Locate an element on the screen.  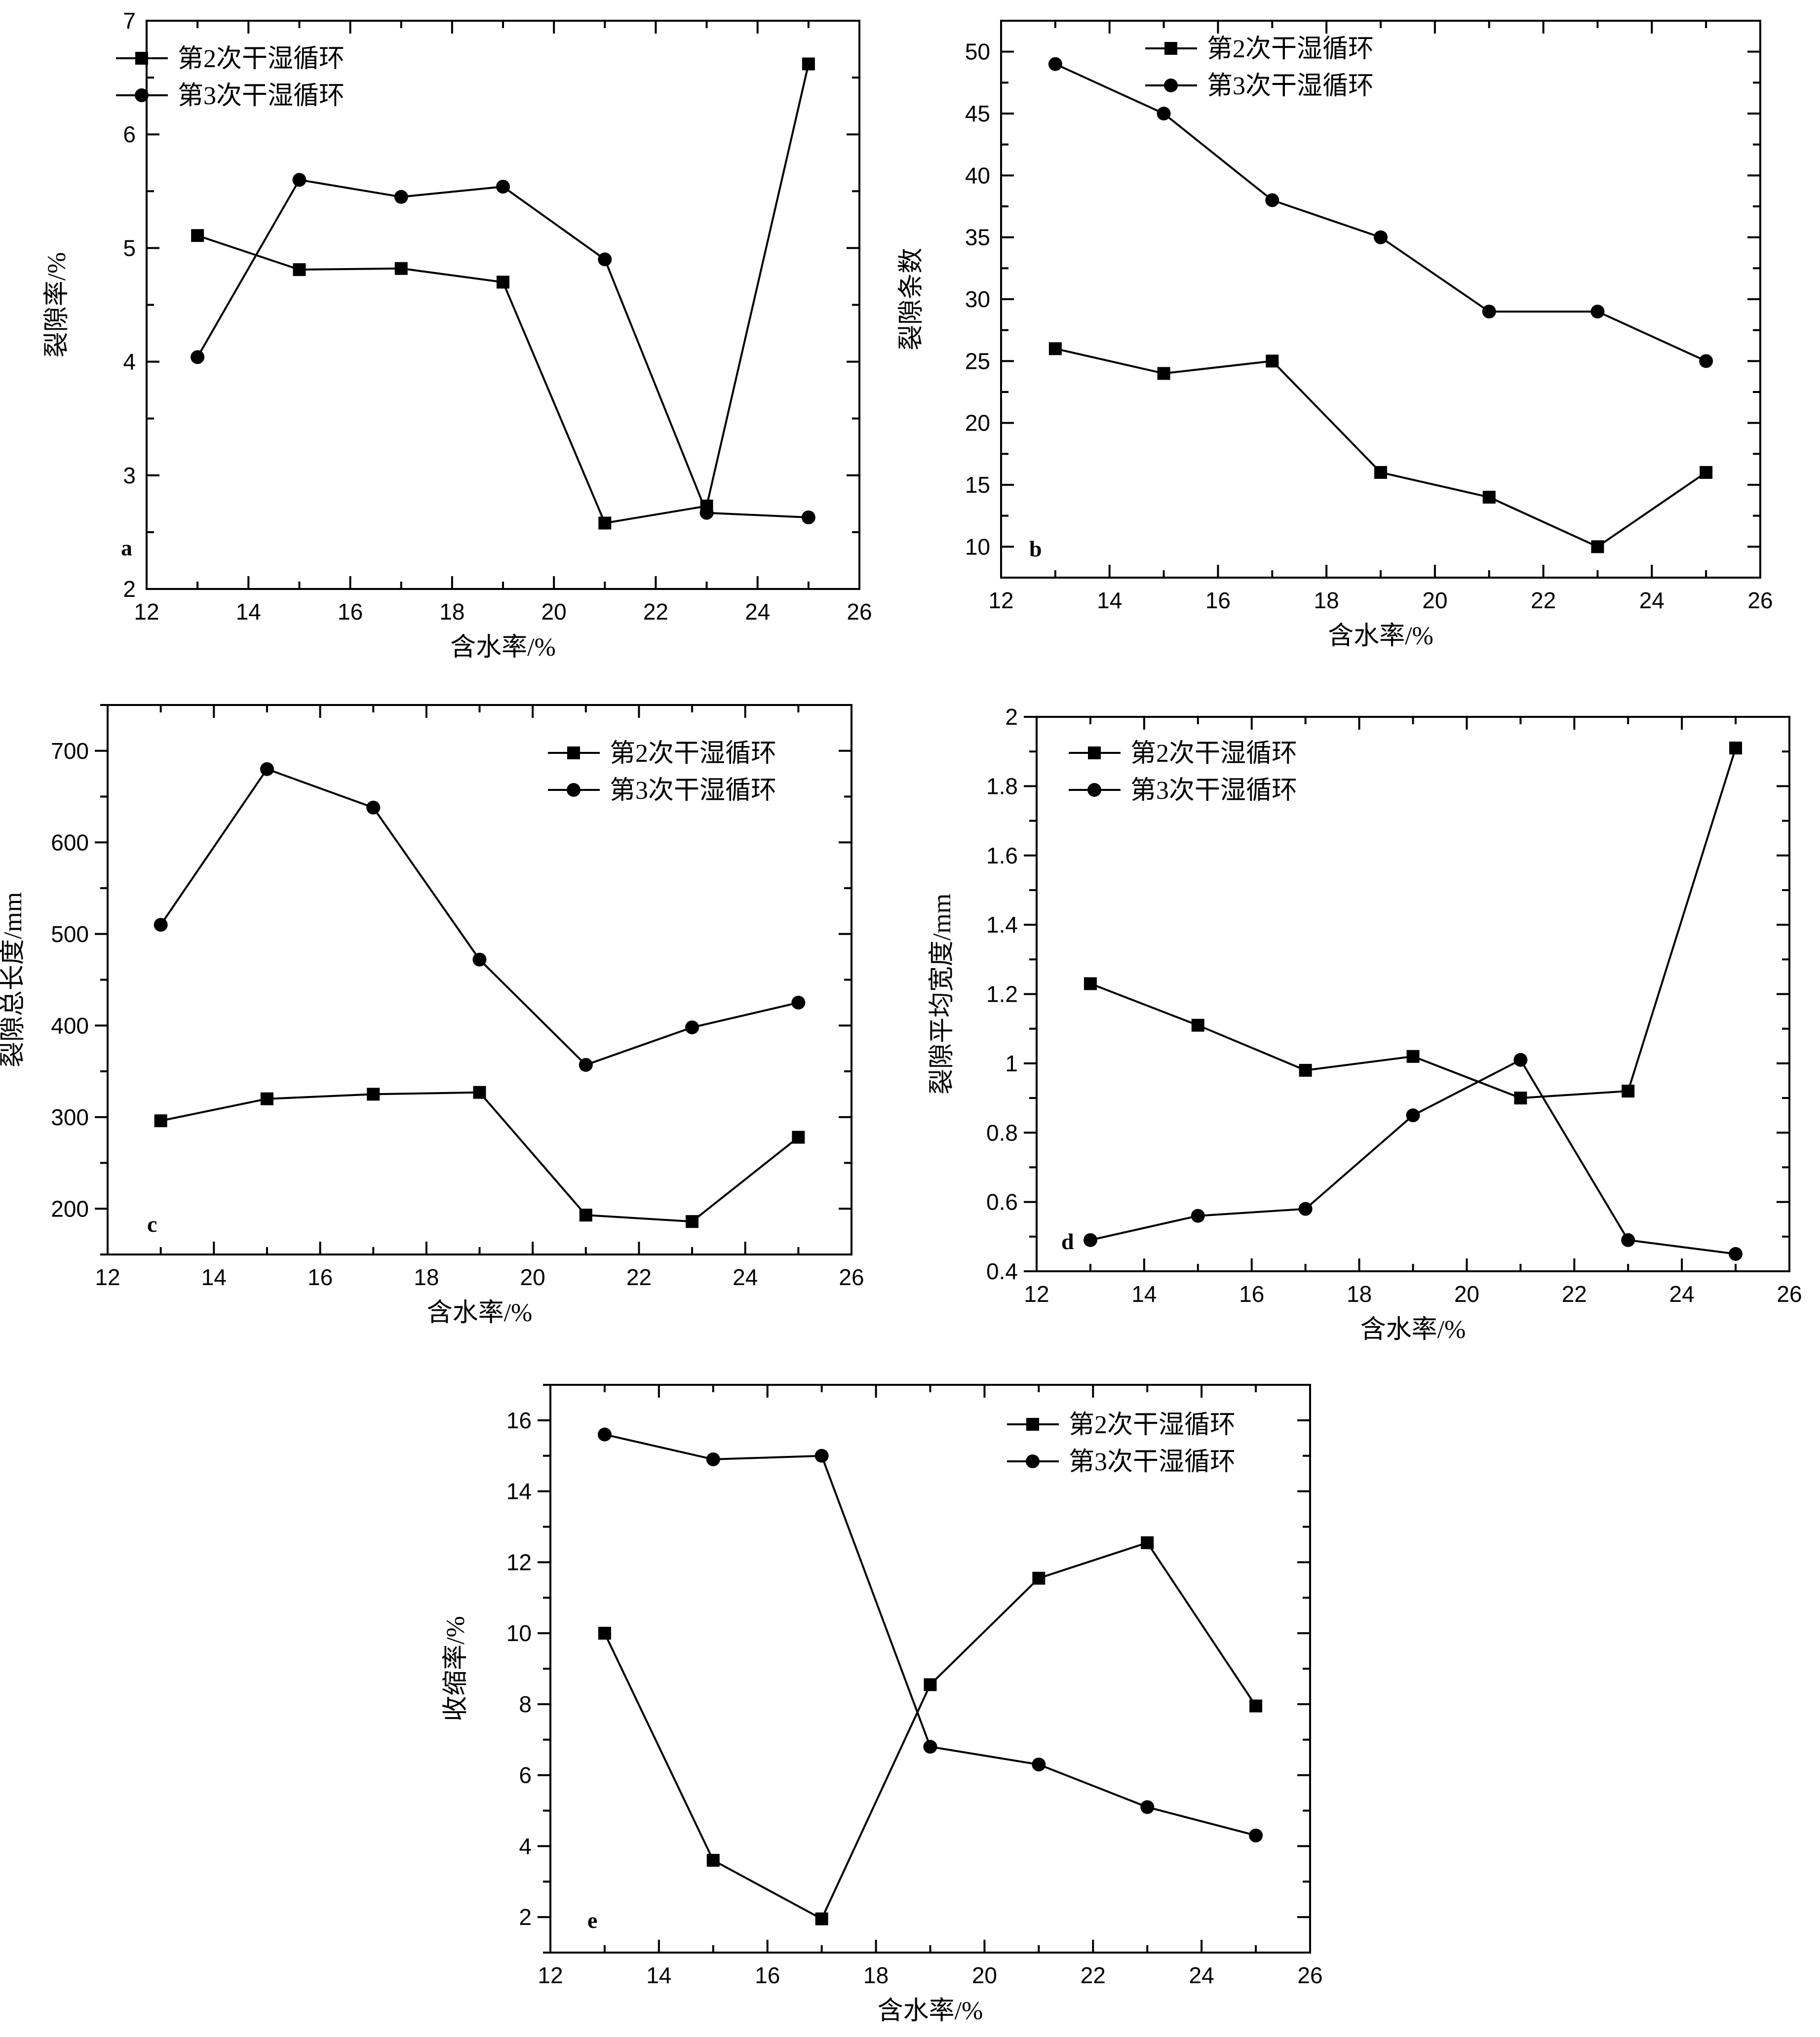
y-tick-label: 5 is located at coordinates (129, 248).